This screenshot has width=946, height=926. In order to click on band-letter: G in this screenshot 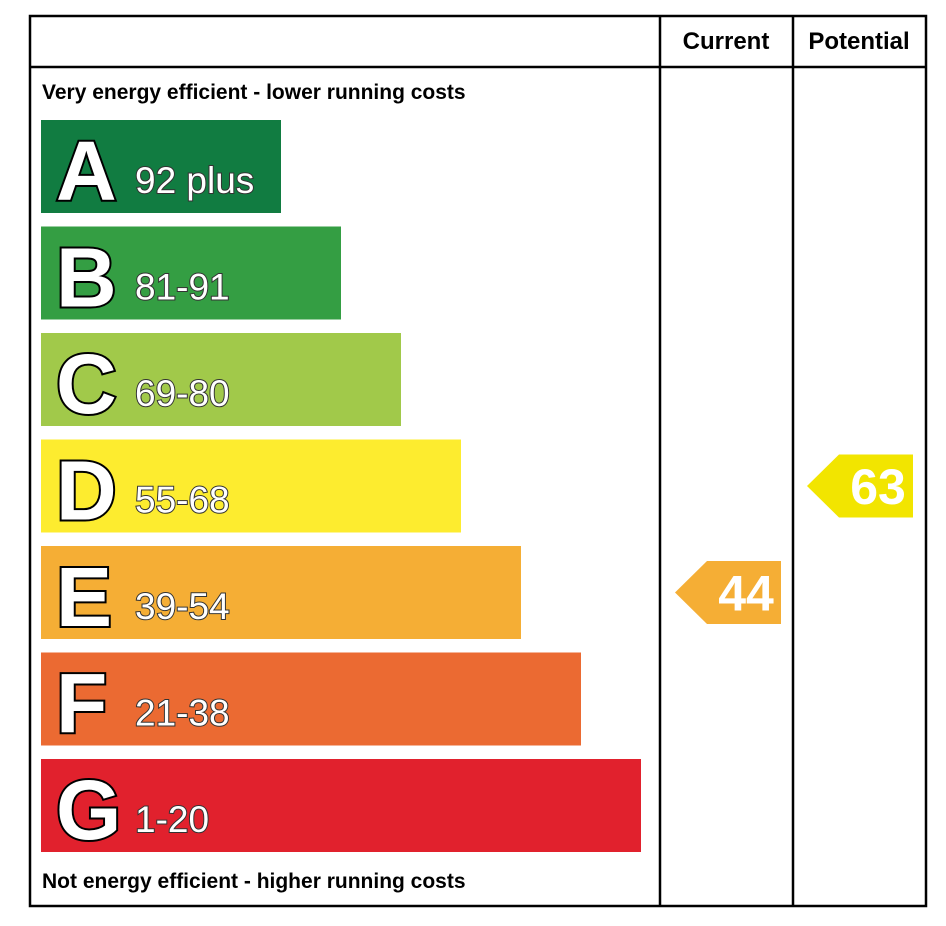, I will do `click(88, 810)`.